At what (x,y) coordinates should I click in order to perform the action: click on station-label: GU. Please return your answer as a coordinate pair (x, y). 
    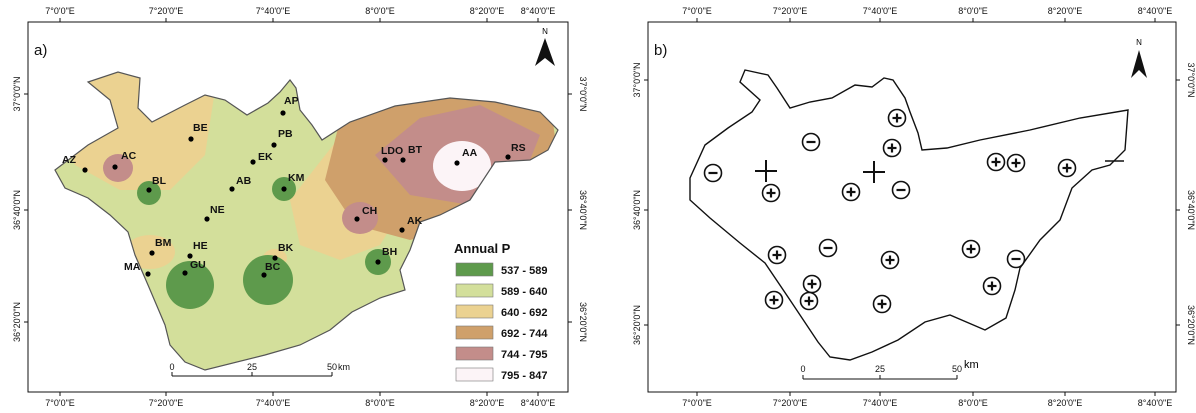
    Looking at the image, I should click on (198, 265).